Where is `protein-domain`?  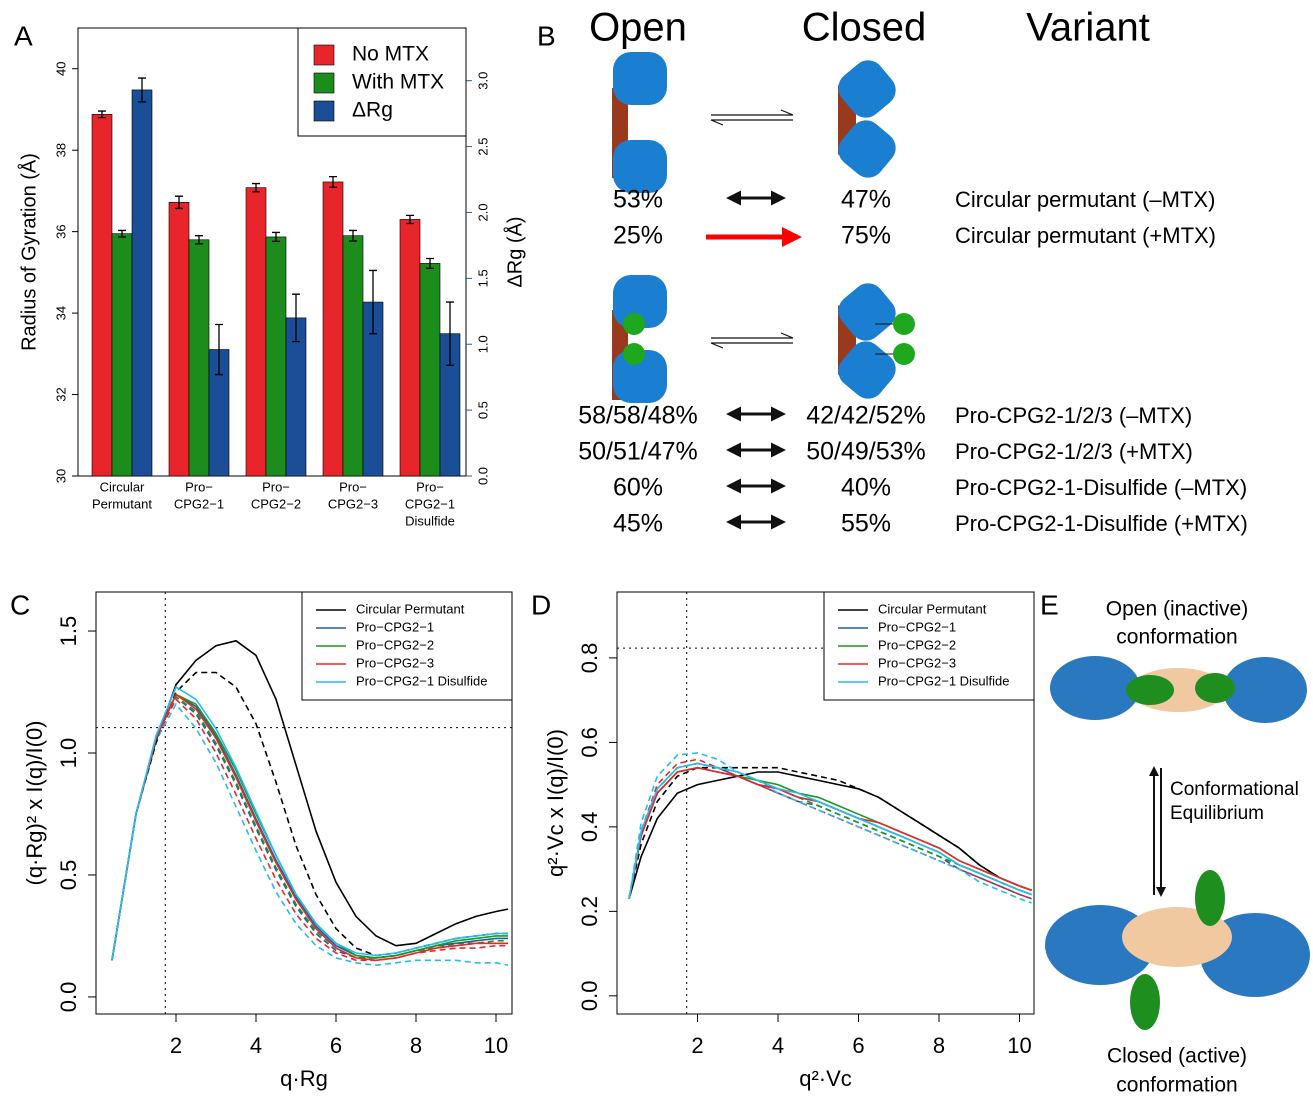
protein-domain is located at coordinates (1265, 690).